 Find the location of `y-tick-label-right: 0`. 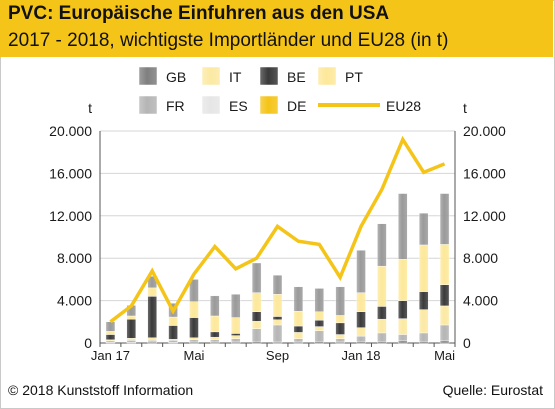

y-tick-label-right: 0 is located at coordinates (467, 343).